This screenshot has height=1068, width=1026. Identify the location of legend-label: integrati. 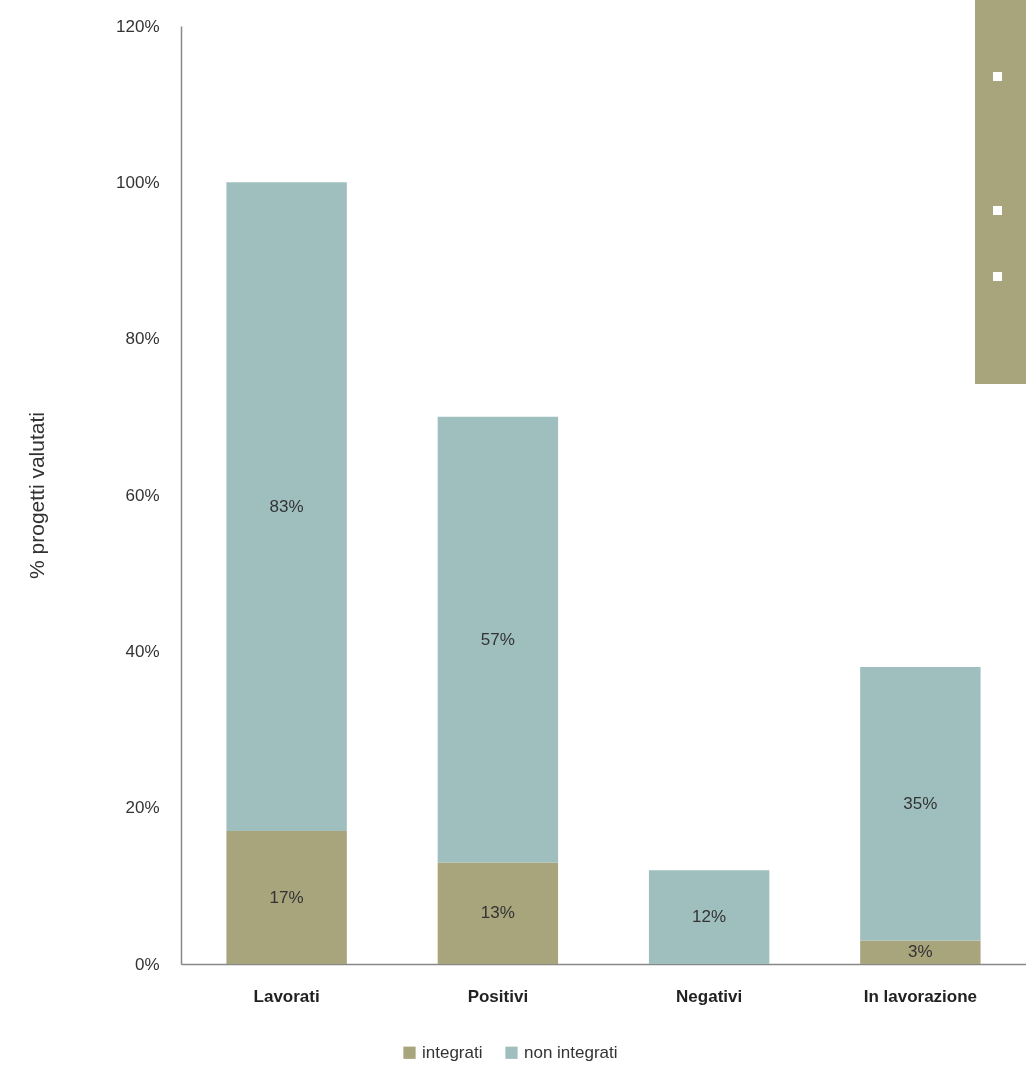
(452, 1052).